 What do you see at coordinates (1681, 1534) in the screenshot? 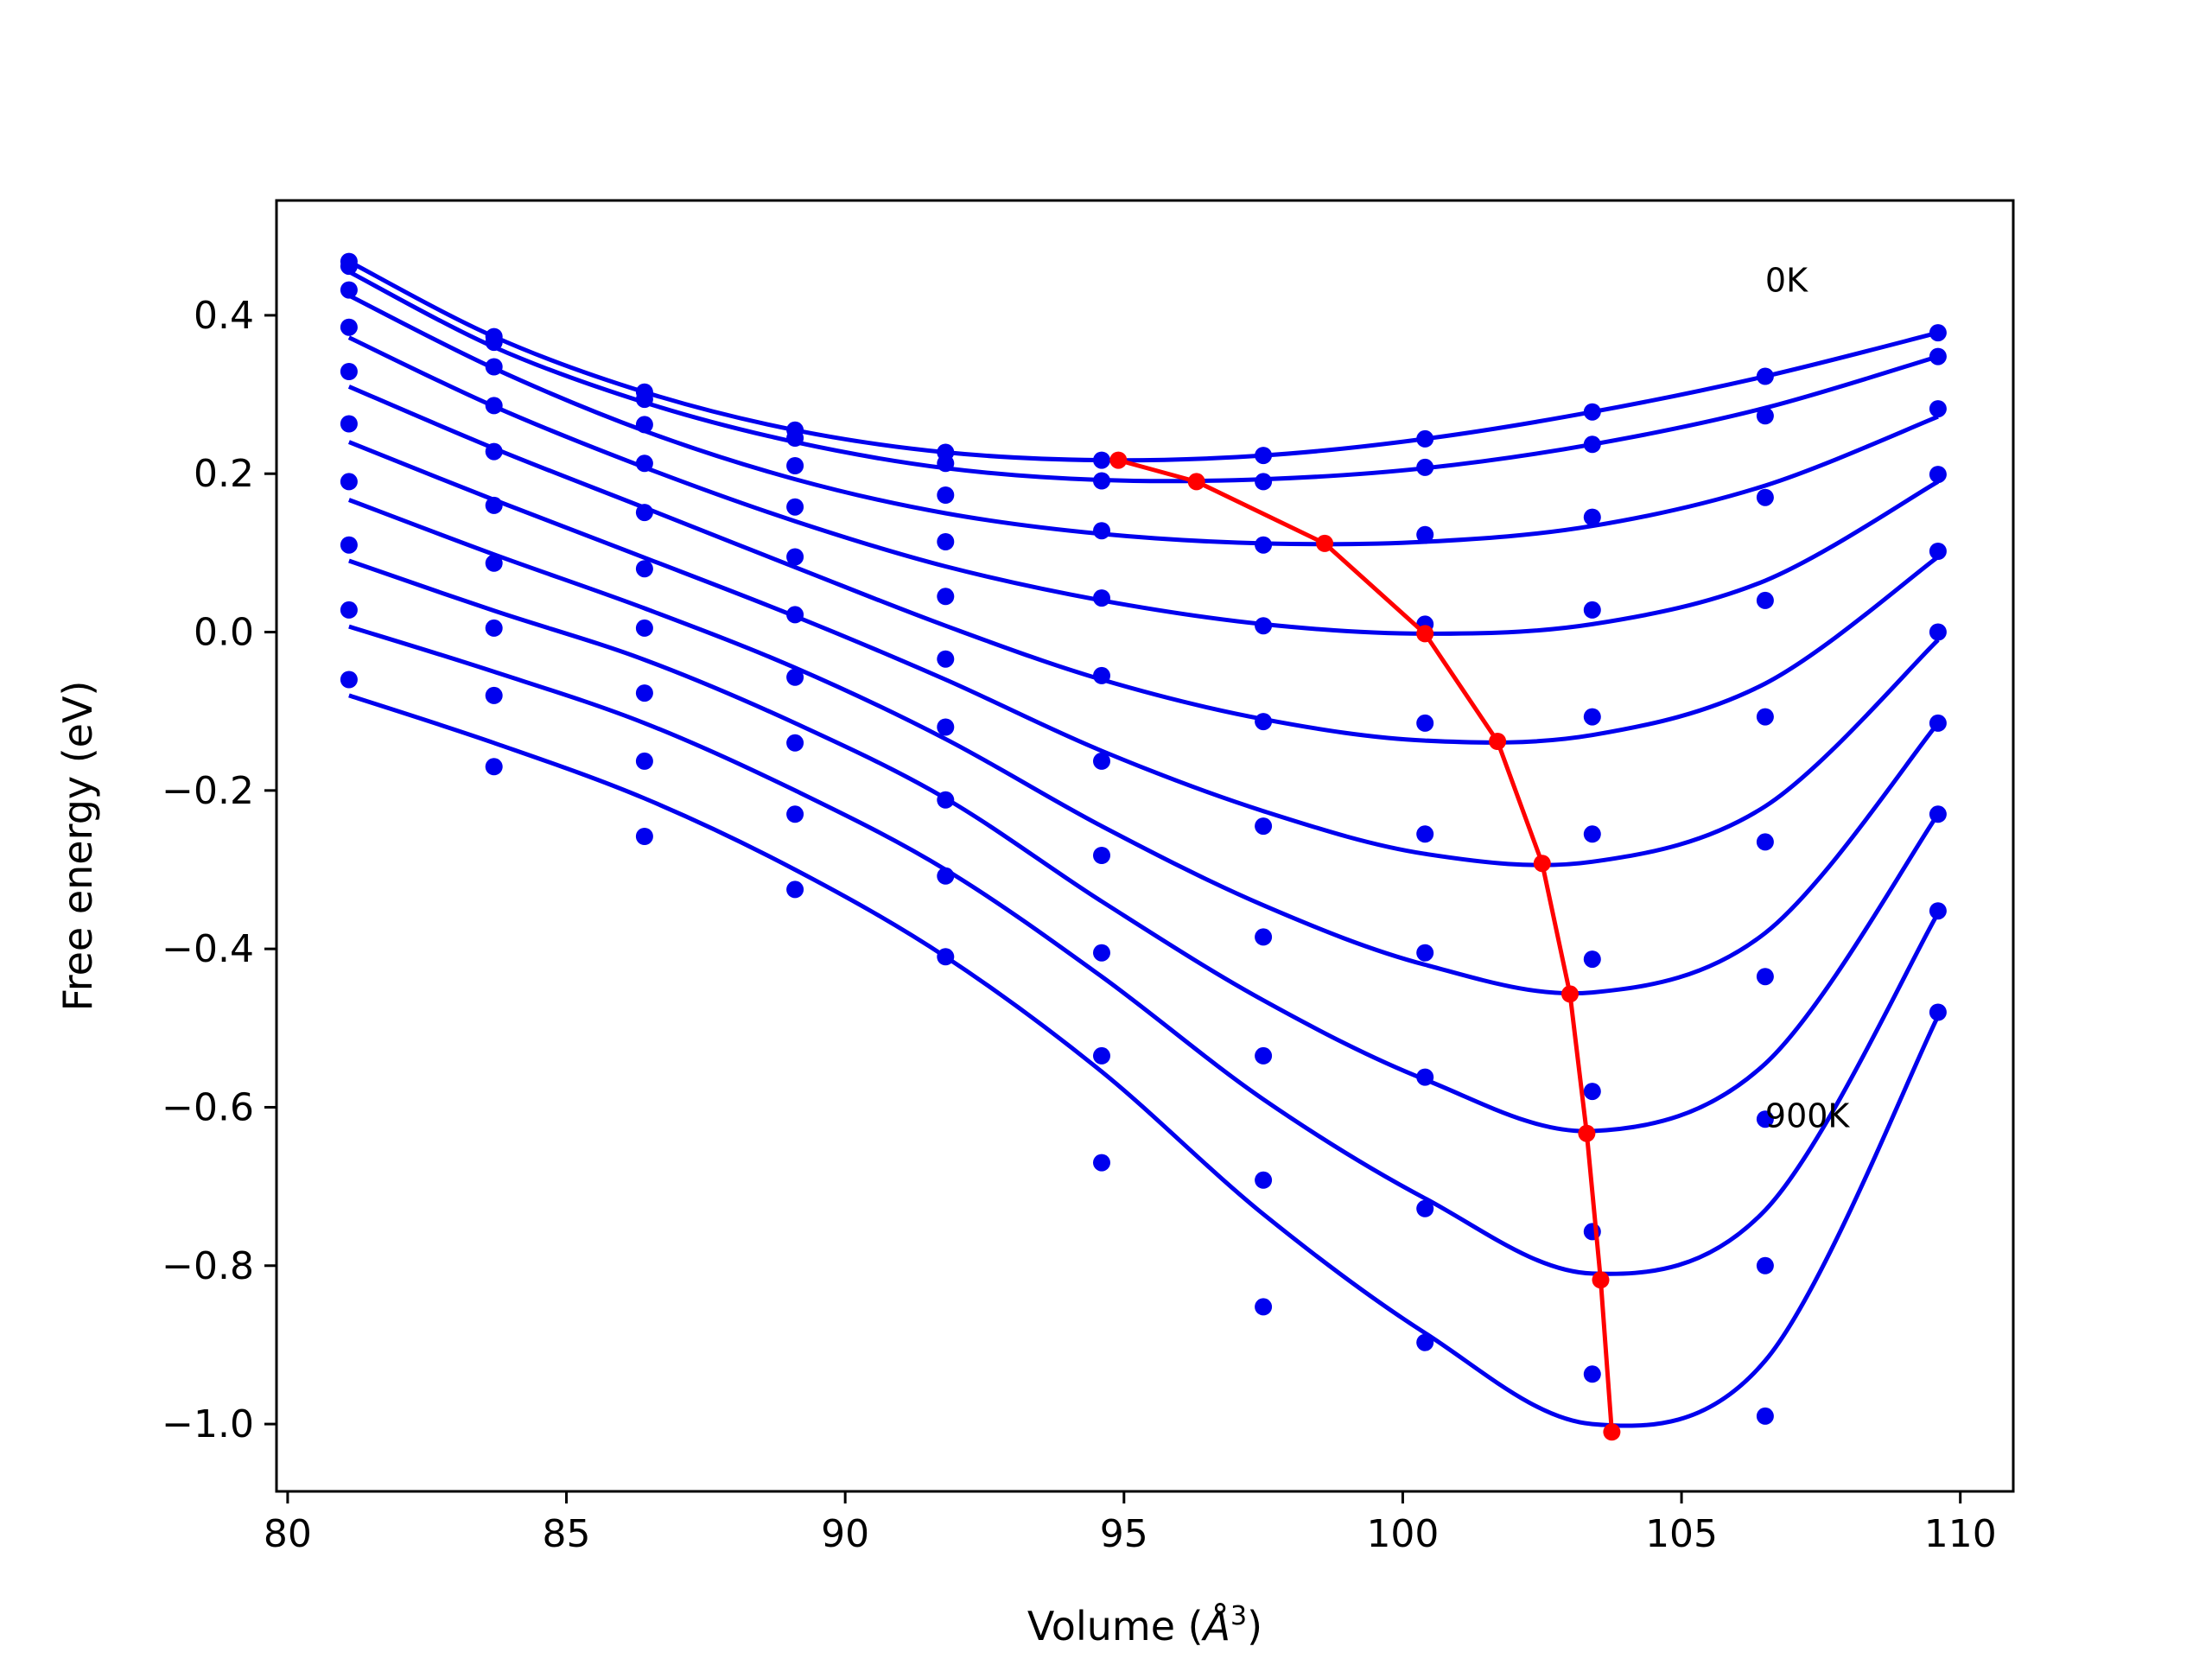
I see `x-tick-label-105: 105` at bounding box center [1681, 1534].